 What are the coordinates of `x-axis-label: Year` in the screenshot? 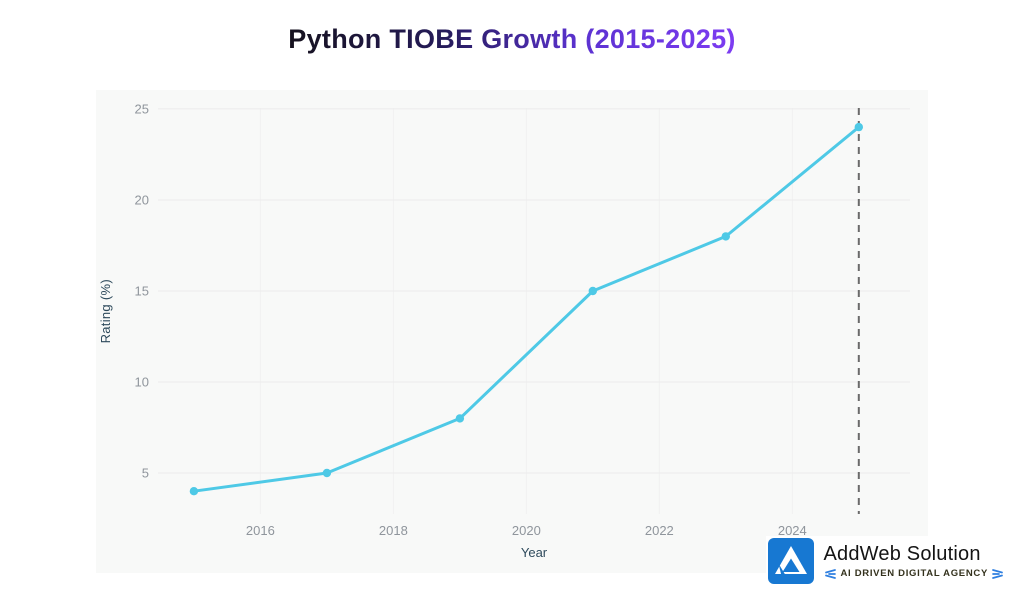 It's located at (534, 552).